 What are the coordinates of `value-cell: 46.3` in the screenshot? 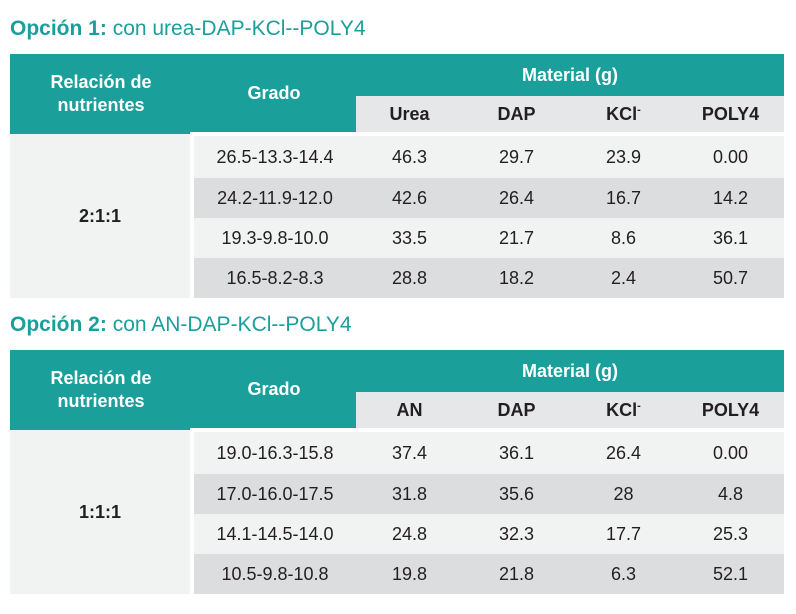 It's located at (409, 155).